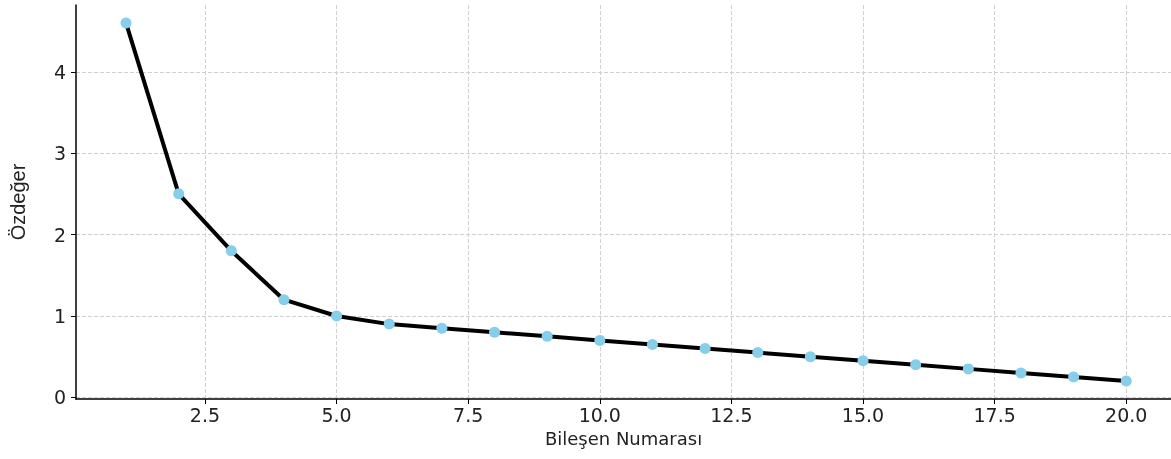 This screenshot has height=459, width=1171. I want to click on x-tick-label: 10.0, so click(599, 414).